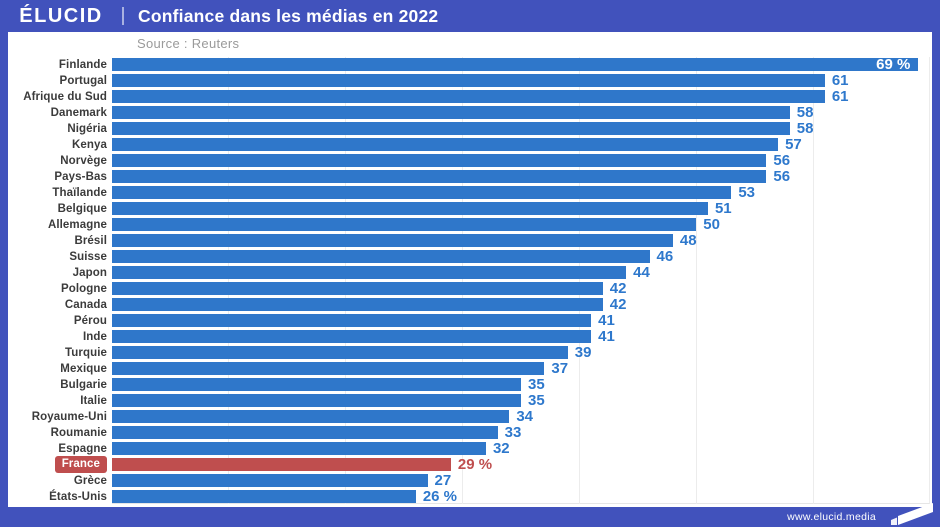 This screenshot has height=527, width=940. I want to click on category-label: Kenya, so click(89, 144).